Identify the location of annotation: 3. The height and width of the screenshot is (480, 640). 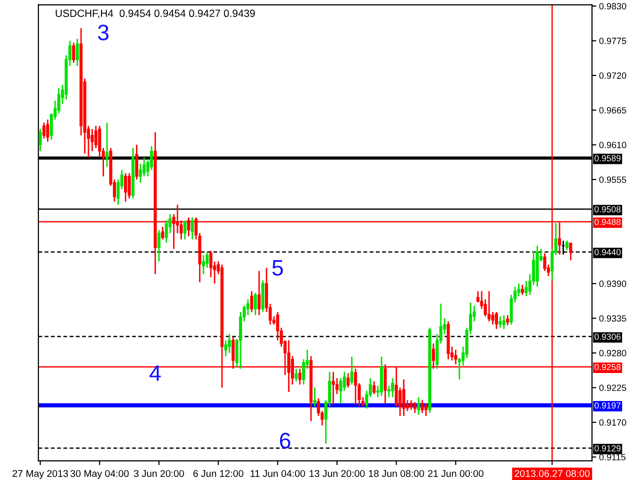
(103, 32).